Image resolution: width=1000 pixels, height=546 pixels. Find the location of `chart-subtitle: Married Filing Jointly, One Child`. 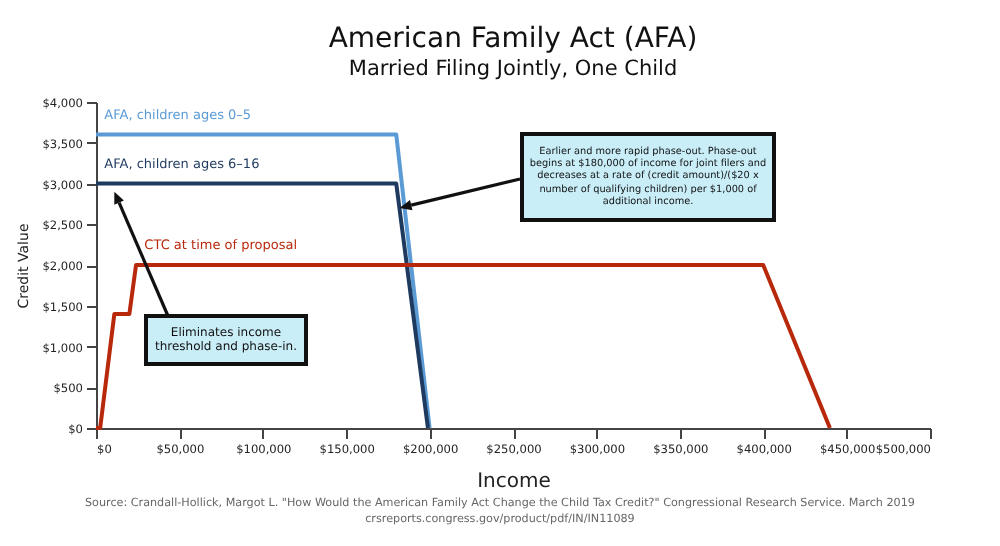

chart-subtitle: Married Filing Jointly, One Child is located at coordinates (513, 69).